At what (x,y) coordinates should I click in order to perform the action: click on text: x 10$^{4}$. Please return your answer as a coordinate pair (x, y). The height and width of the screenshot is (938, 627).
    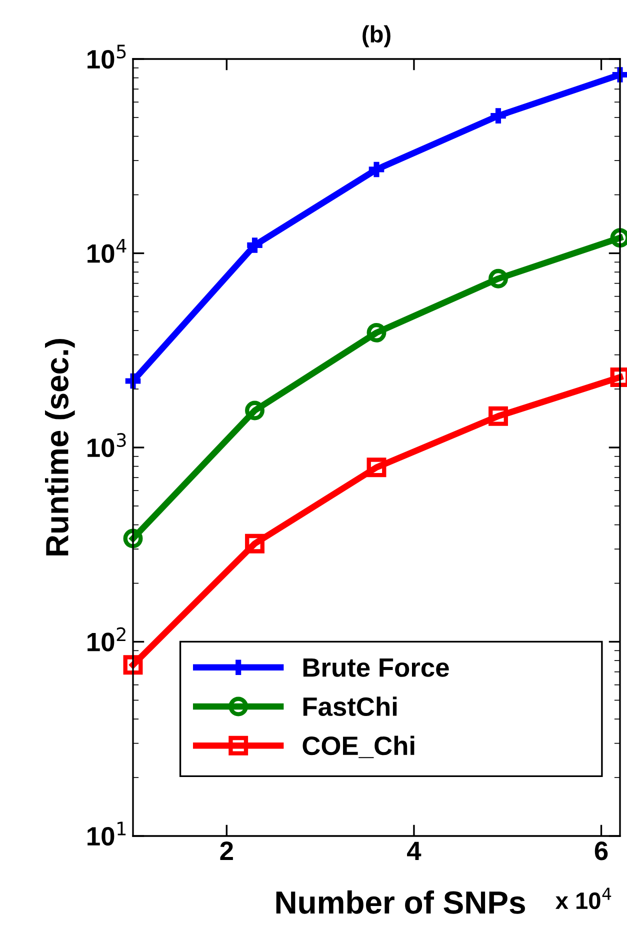
    Looking at the image, I should click on (583, 899).